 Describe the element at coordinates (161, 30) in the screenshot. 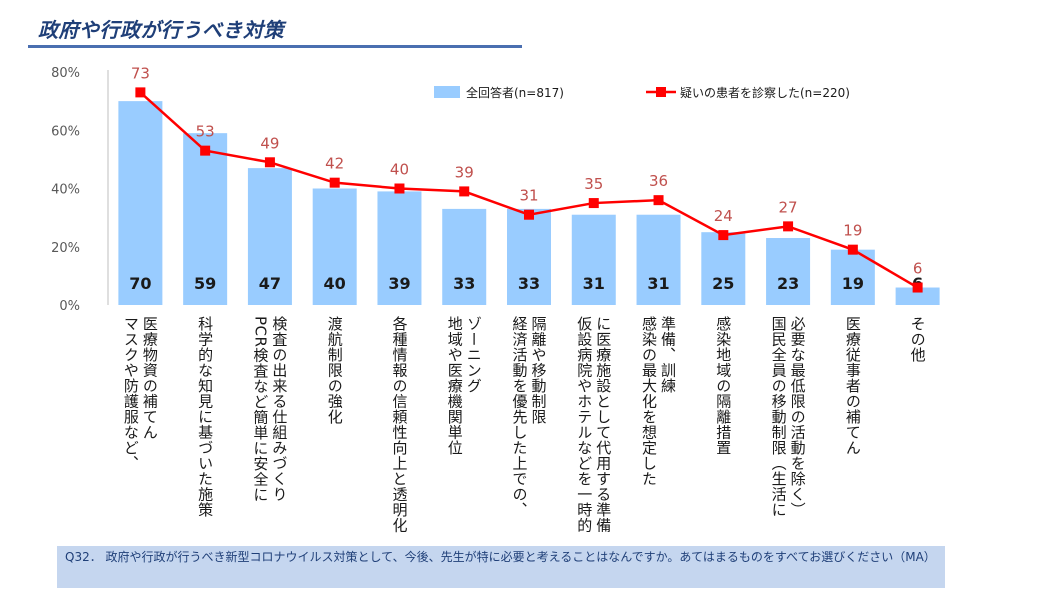

I see `page-title: 政府や行政が行うべき対策` at that location.